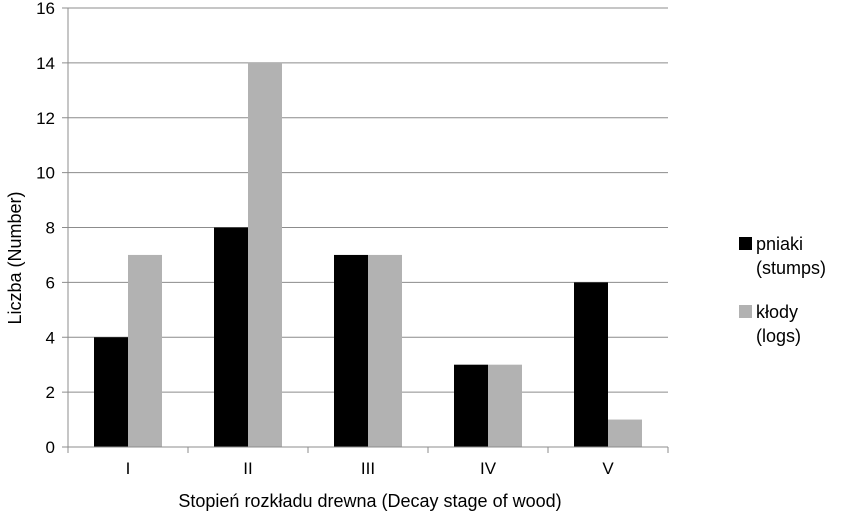  I want to click on legend-label-line: pniaki, so click(779, 244).